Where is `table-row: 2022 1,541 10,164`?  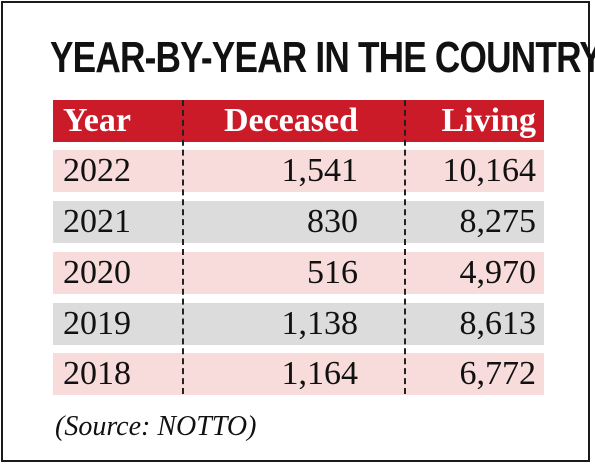
table-row: 2022 1,541 10,164 is located at coordinates (298, 171).